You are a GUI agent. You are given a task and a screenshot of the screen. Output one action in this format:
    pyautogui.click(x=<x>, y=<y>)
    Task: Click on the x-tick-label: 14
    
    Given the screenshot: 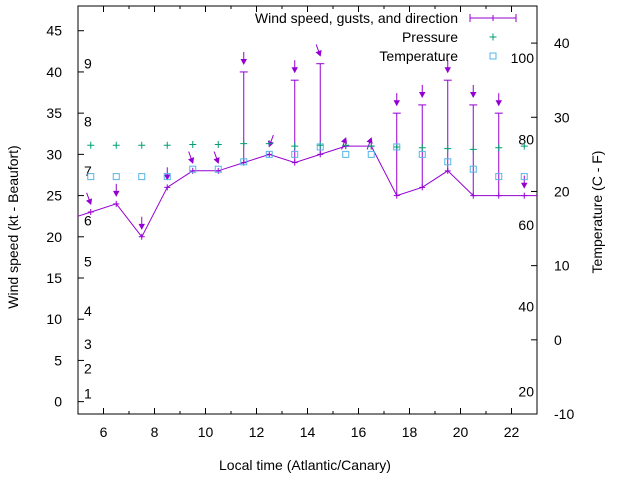 What is the action you would take?
    pyautogui.click(x=308, y=432)
    